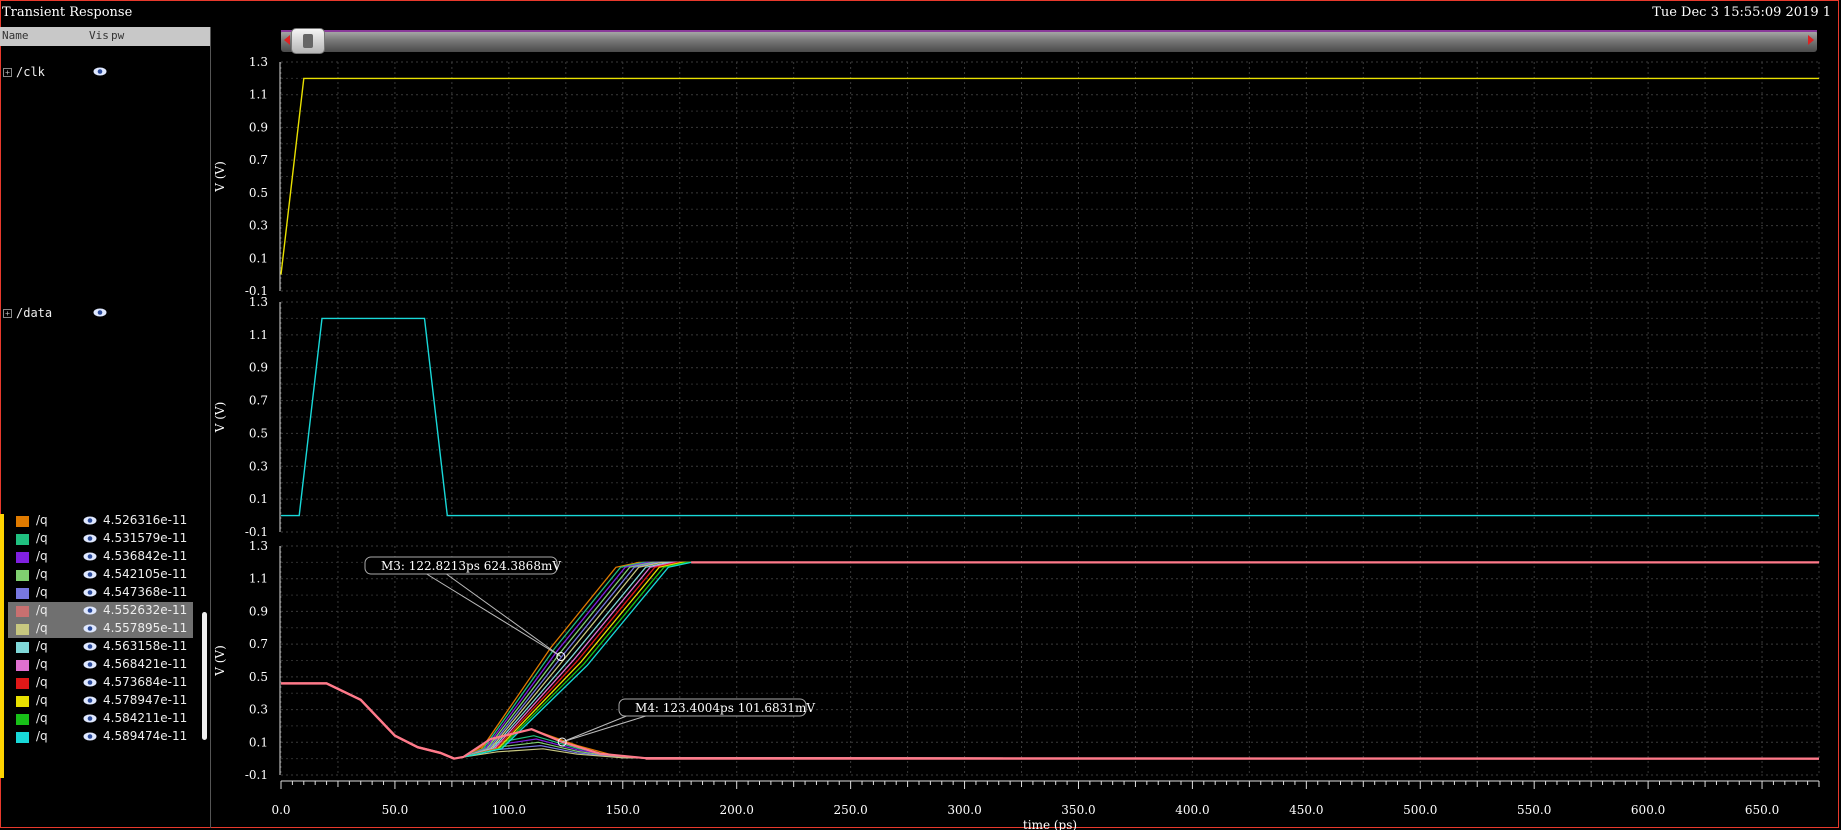 This screenshot has height=830, width=1841. What do you see at coordinates (1192, 810) in the screenshot?
I see `x-tick-label: 400.0` at bounding box center [1192, 810].